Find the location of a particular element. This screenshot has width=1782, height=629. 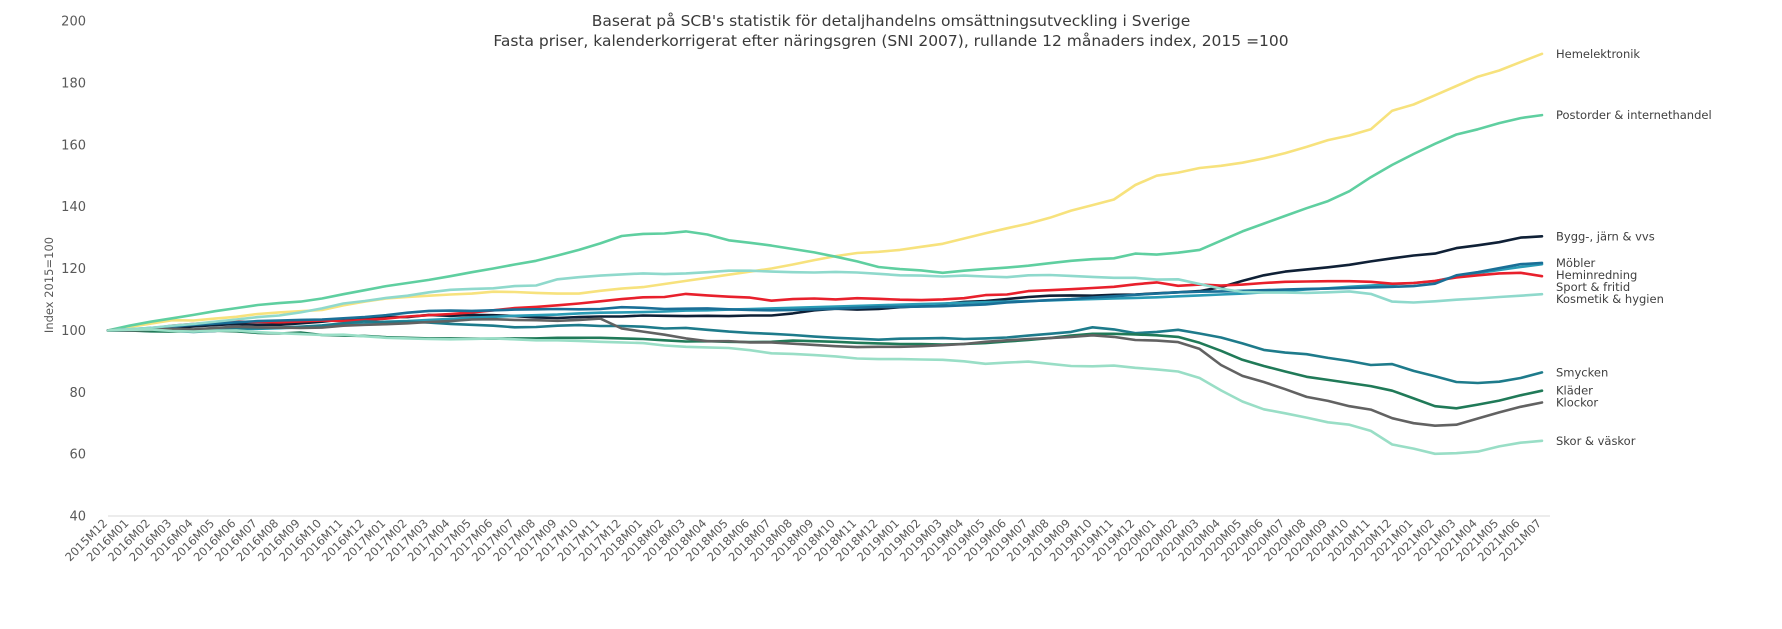

series-label: Klockor is located at coordinates (1577, 403).